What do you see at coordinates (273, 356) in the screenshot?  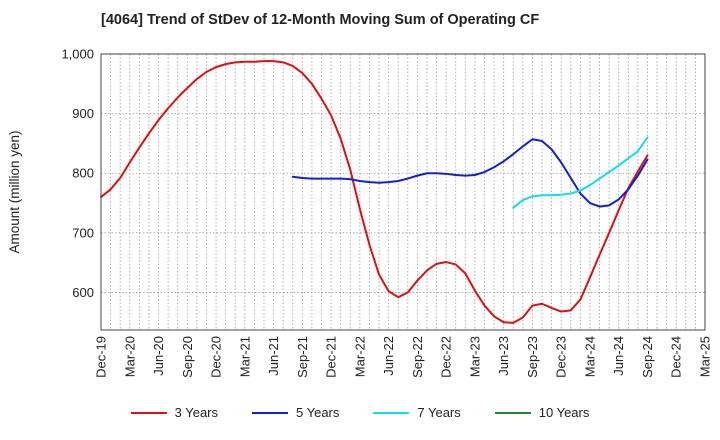 I see `x-tick-label: Jun-21` at bounding box center [273, 356].